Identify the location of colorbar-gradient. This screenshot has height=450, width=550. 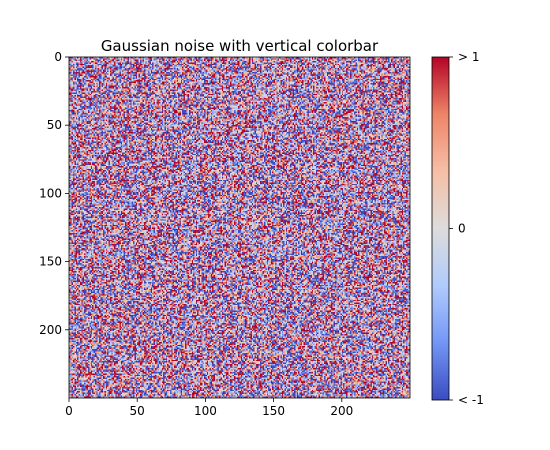
(440, 228).